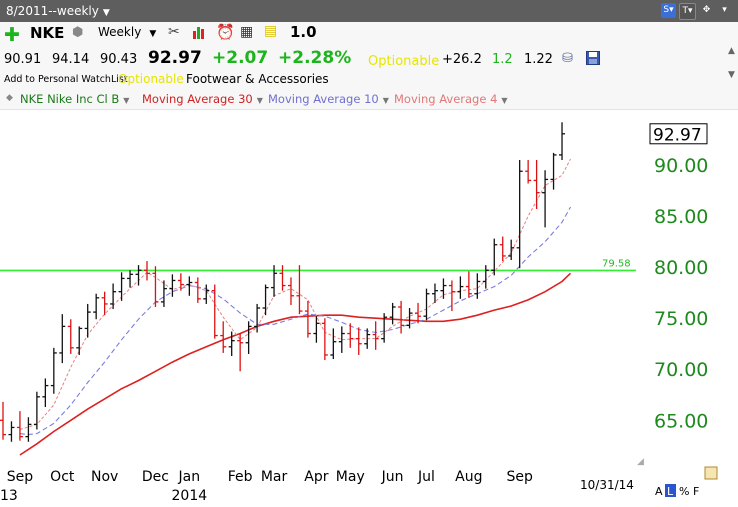 This screenshot has width=738, height=507. I want to click on footer-toggle-l: L, so click(670, 491).